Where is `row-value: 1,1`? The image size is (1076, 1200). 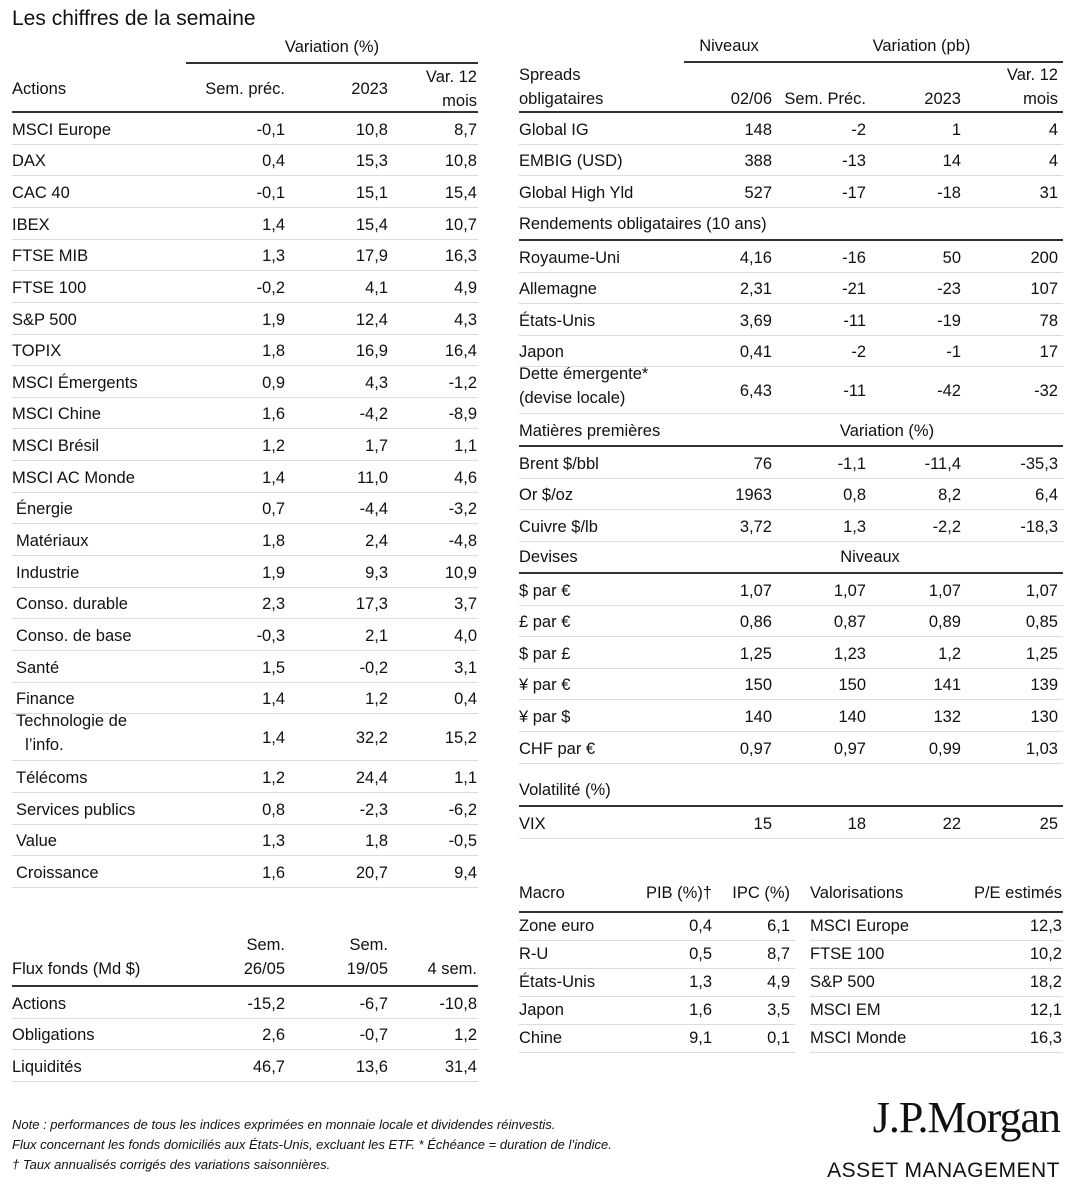
row-value: 1,1 is located at coordinates (465, 446).